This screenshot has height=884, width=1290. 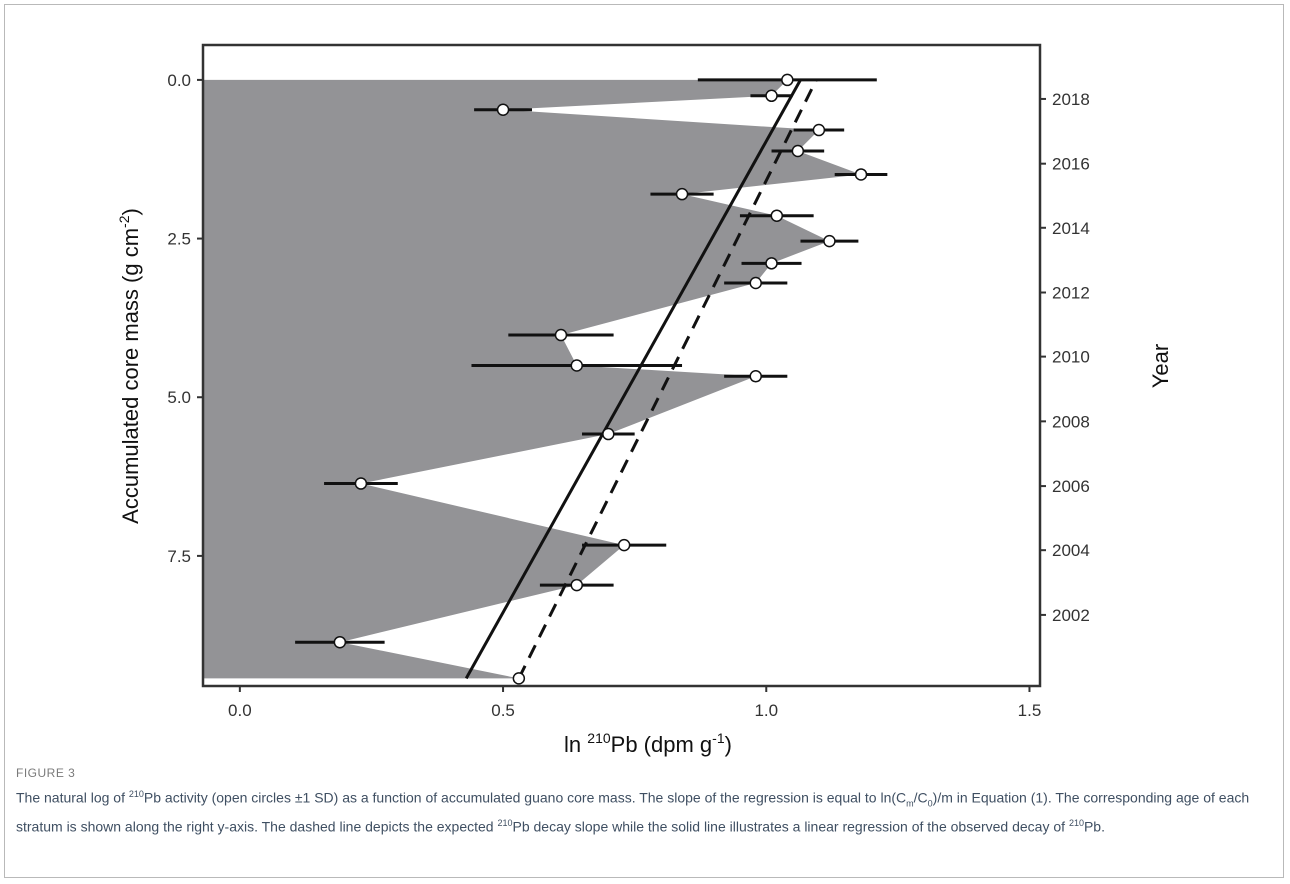 I want to click on y2-axis-title: Year, so click(x=1160, y=366).